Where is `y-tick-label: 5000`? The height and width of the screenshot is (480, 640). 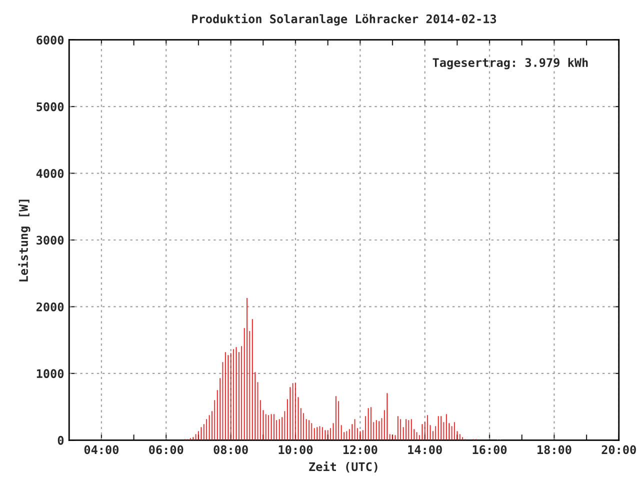
y-tick-label: 5000 is located at coordinates (50, 107).